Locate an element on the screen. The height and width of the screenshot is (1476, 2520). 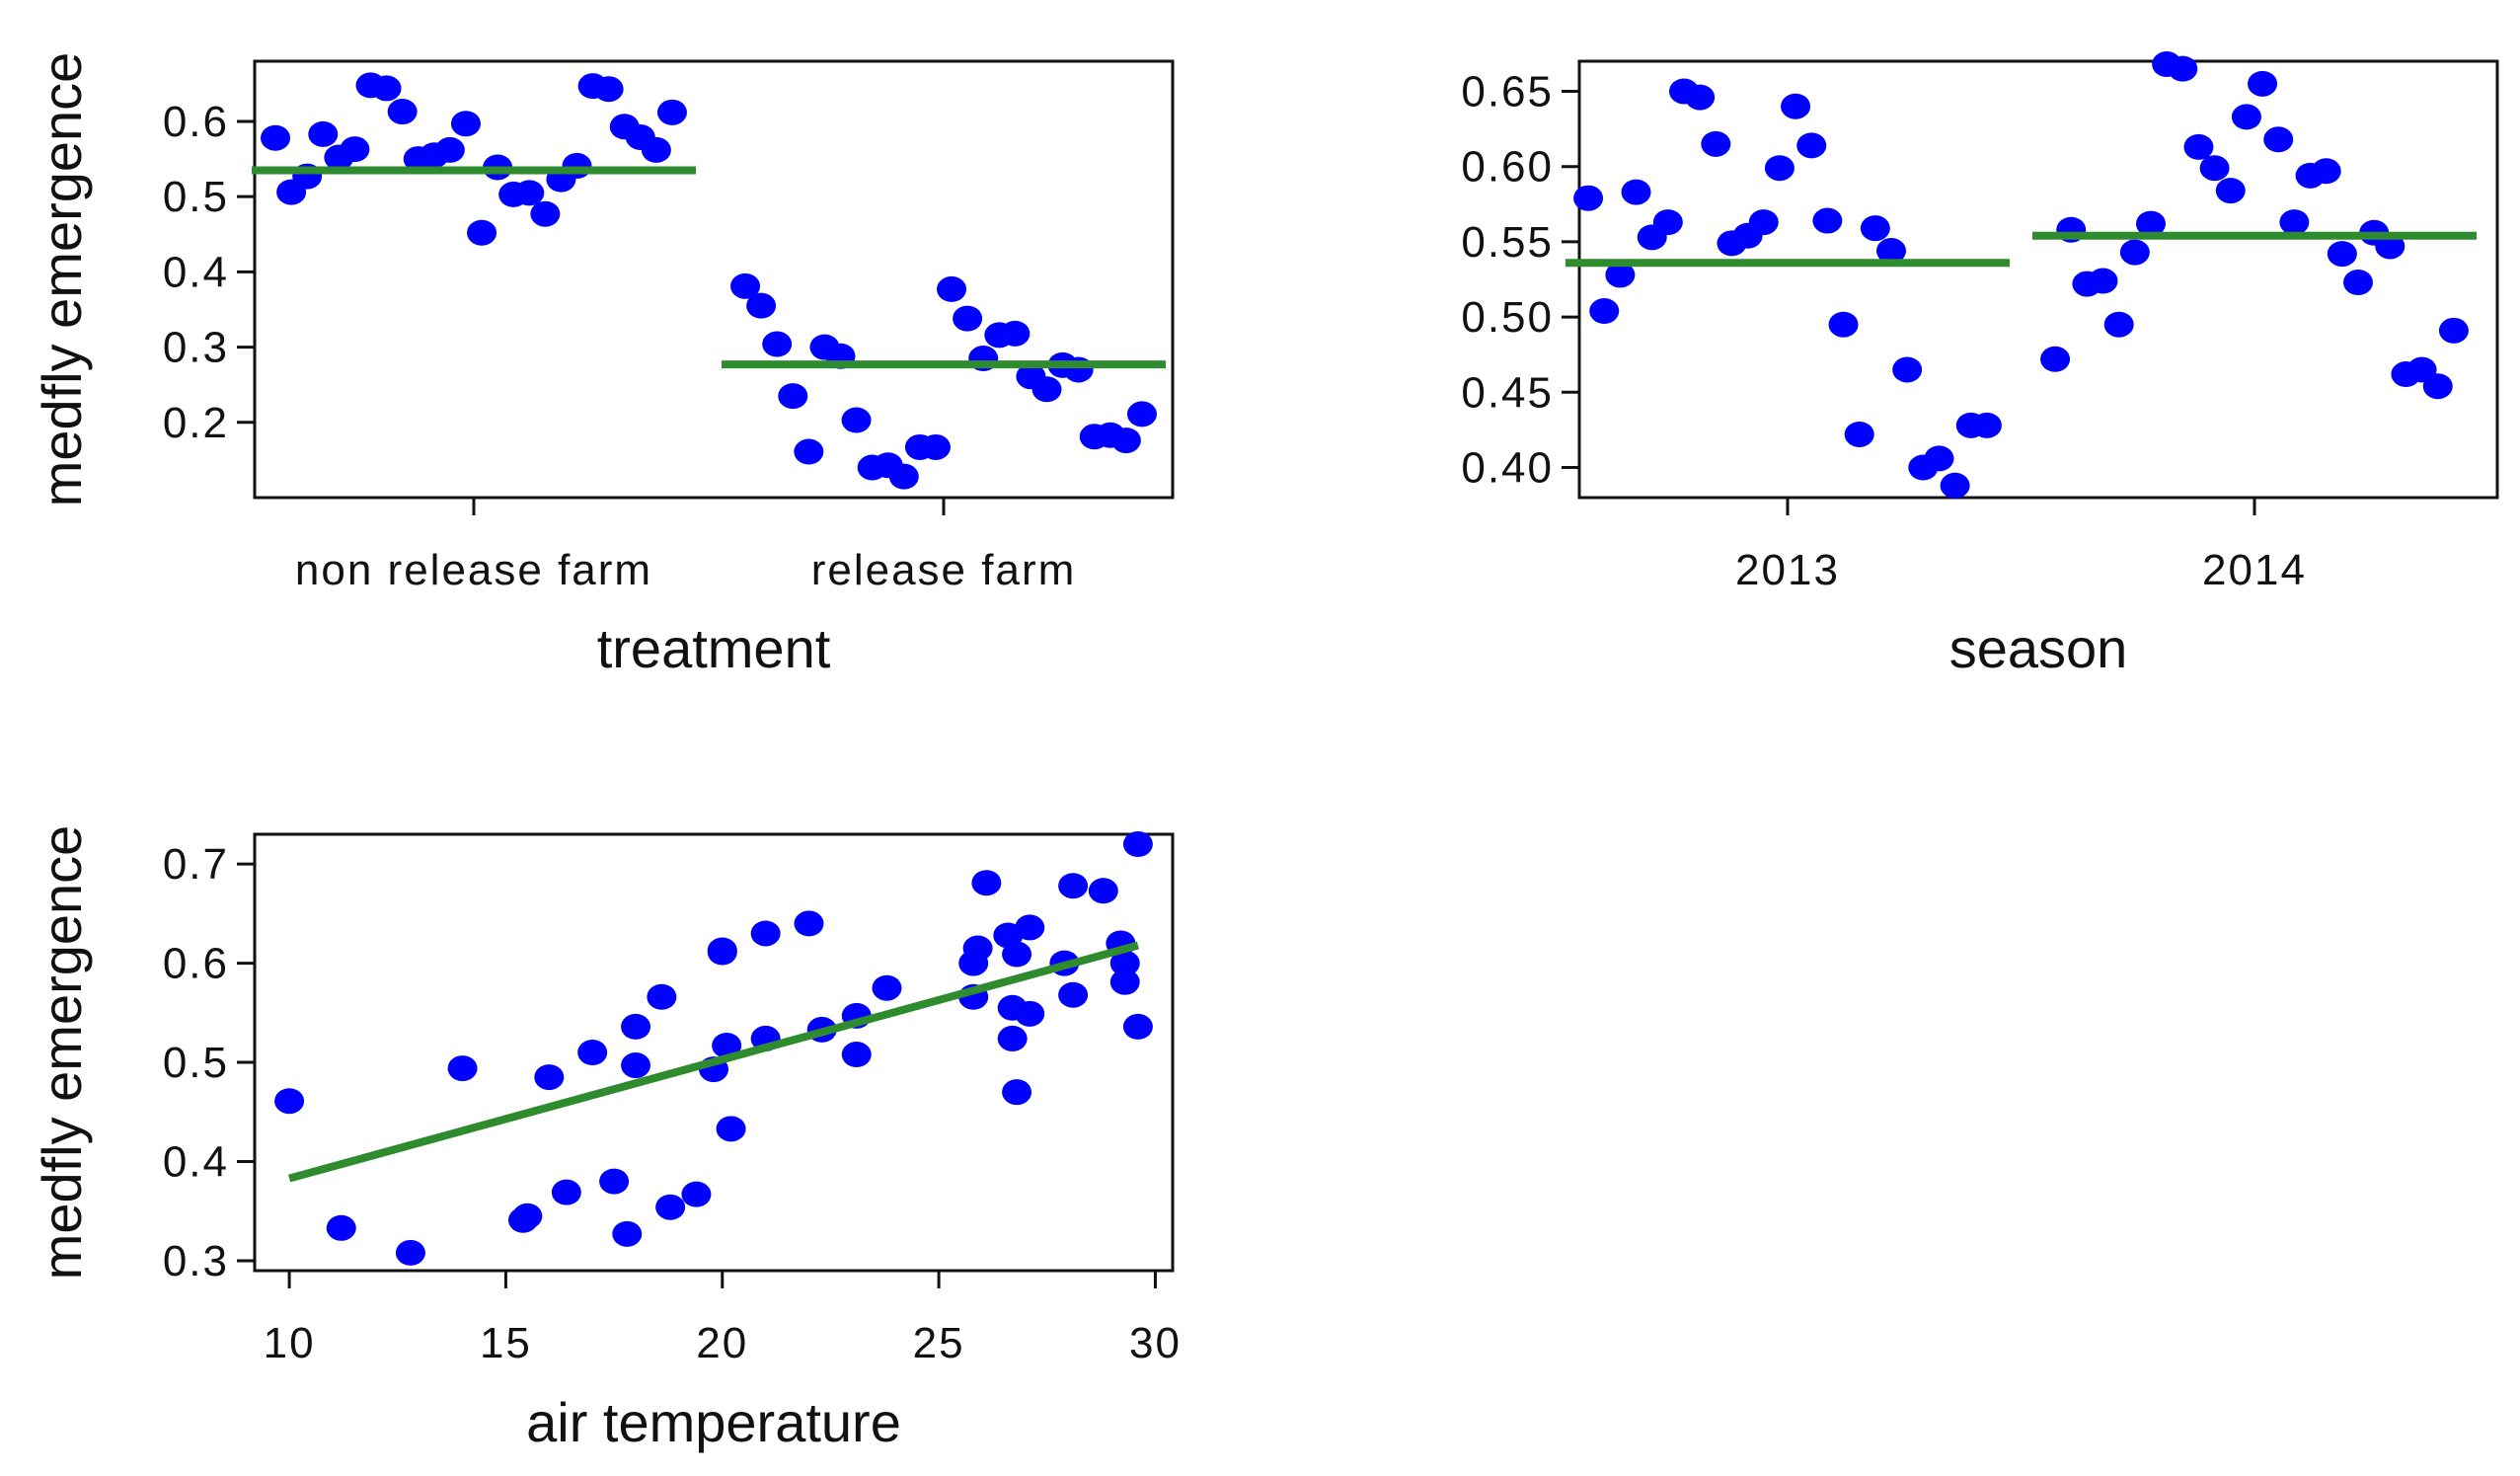
y-tick-label: 0.60 is located at coordinates (1507, 168).